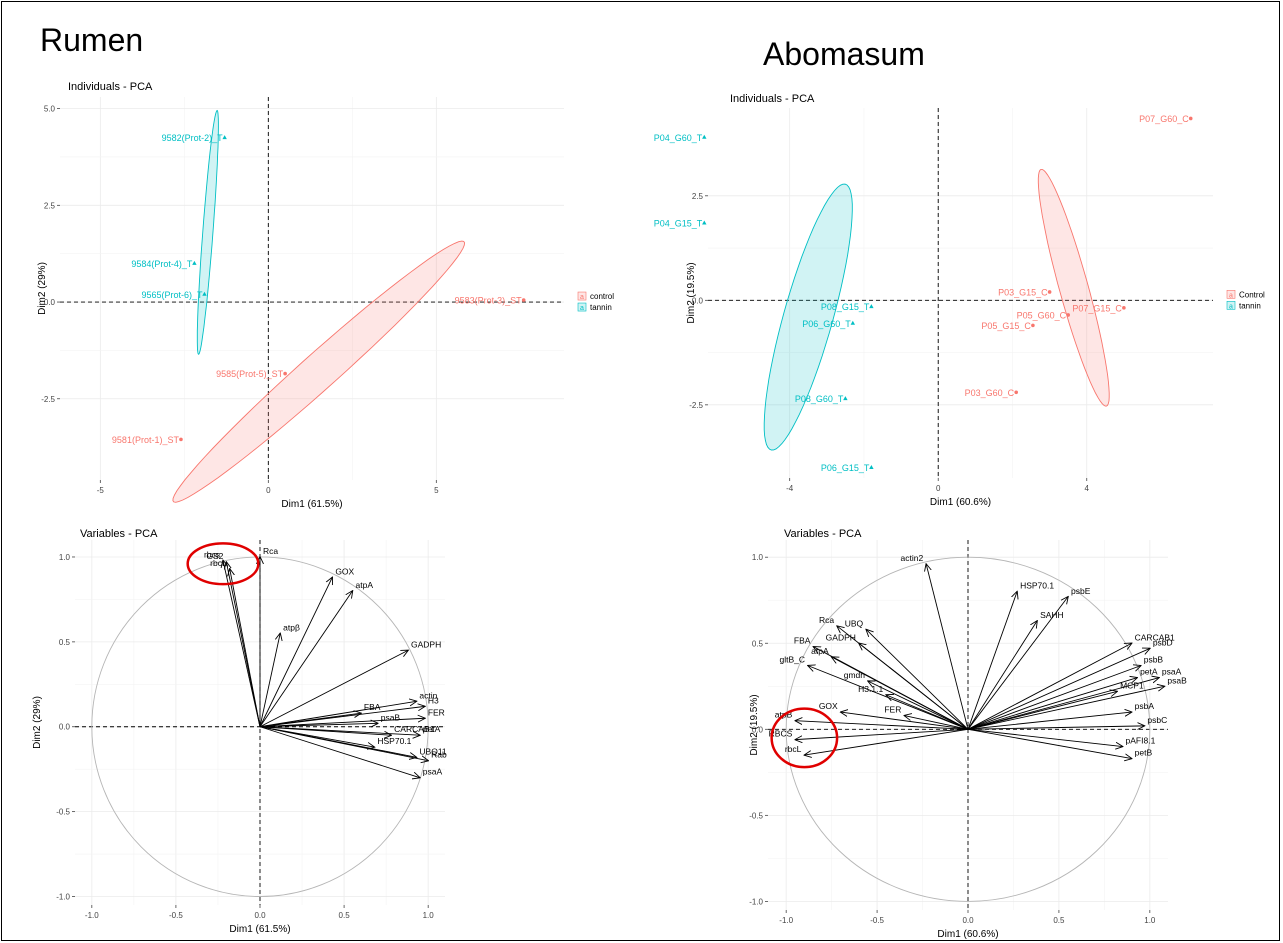  I want to click on y-tick-label: -2.5, so click(696, 405).